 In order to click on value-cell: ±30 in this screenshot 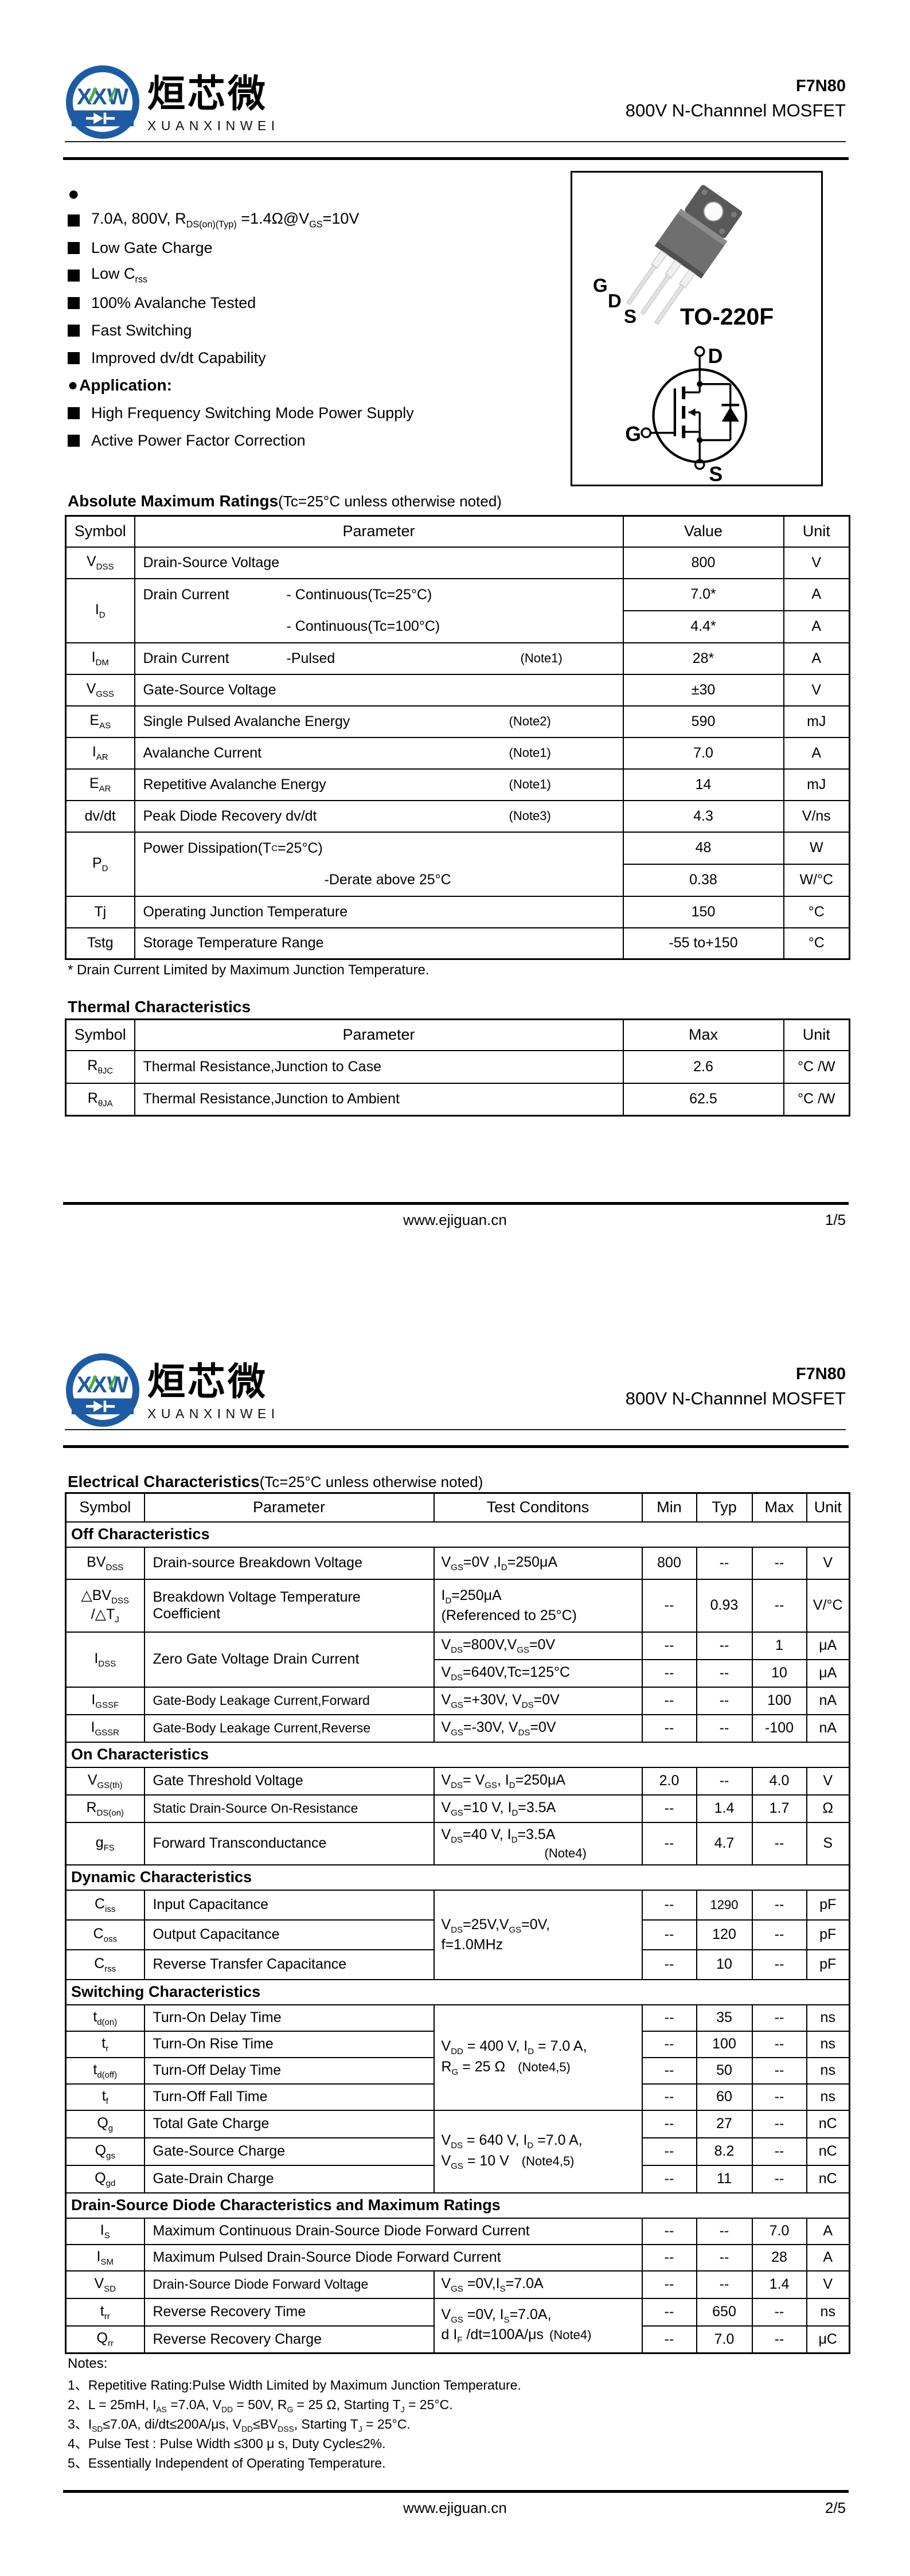, I will do `click(703, 690)`.